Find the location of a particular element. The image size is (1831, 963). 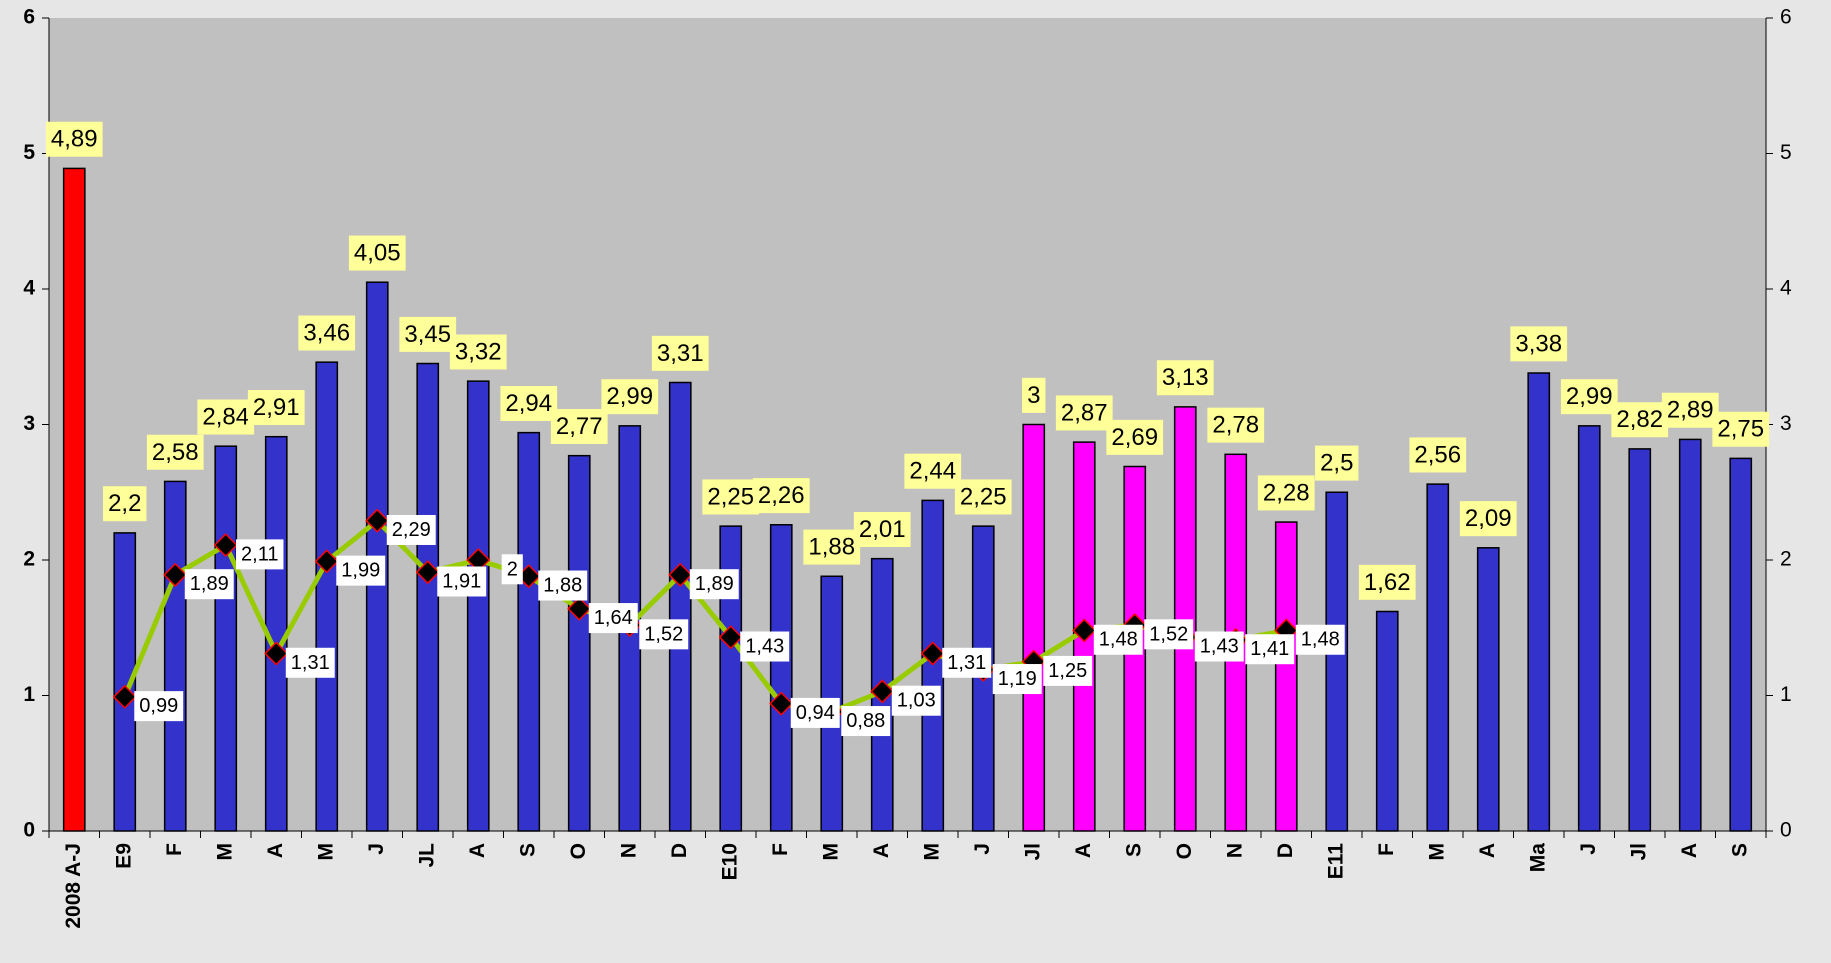

data-label-text: 1,31 is located at coordinates (966, 663).